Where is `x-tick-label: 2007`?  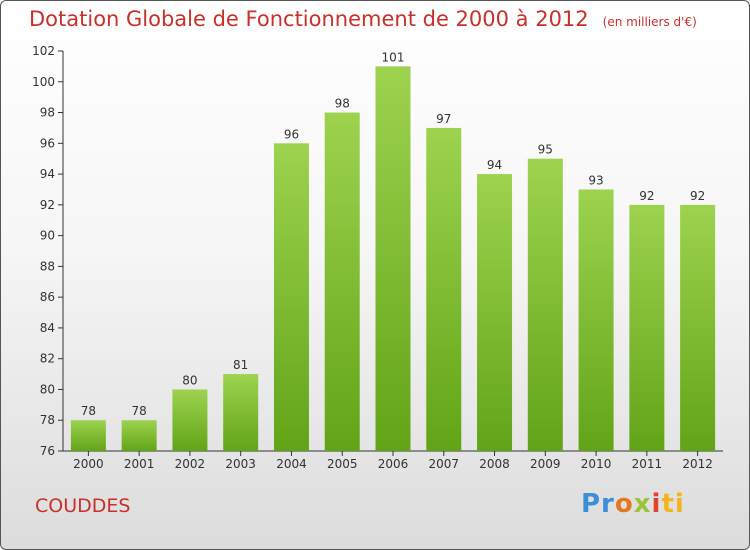
x-tick-label: 2007 is located at coordinates (443, 464).